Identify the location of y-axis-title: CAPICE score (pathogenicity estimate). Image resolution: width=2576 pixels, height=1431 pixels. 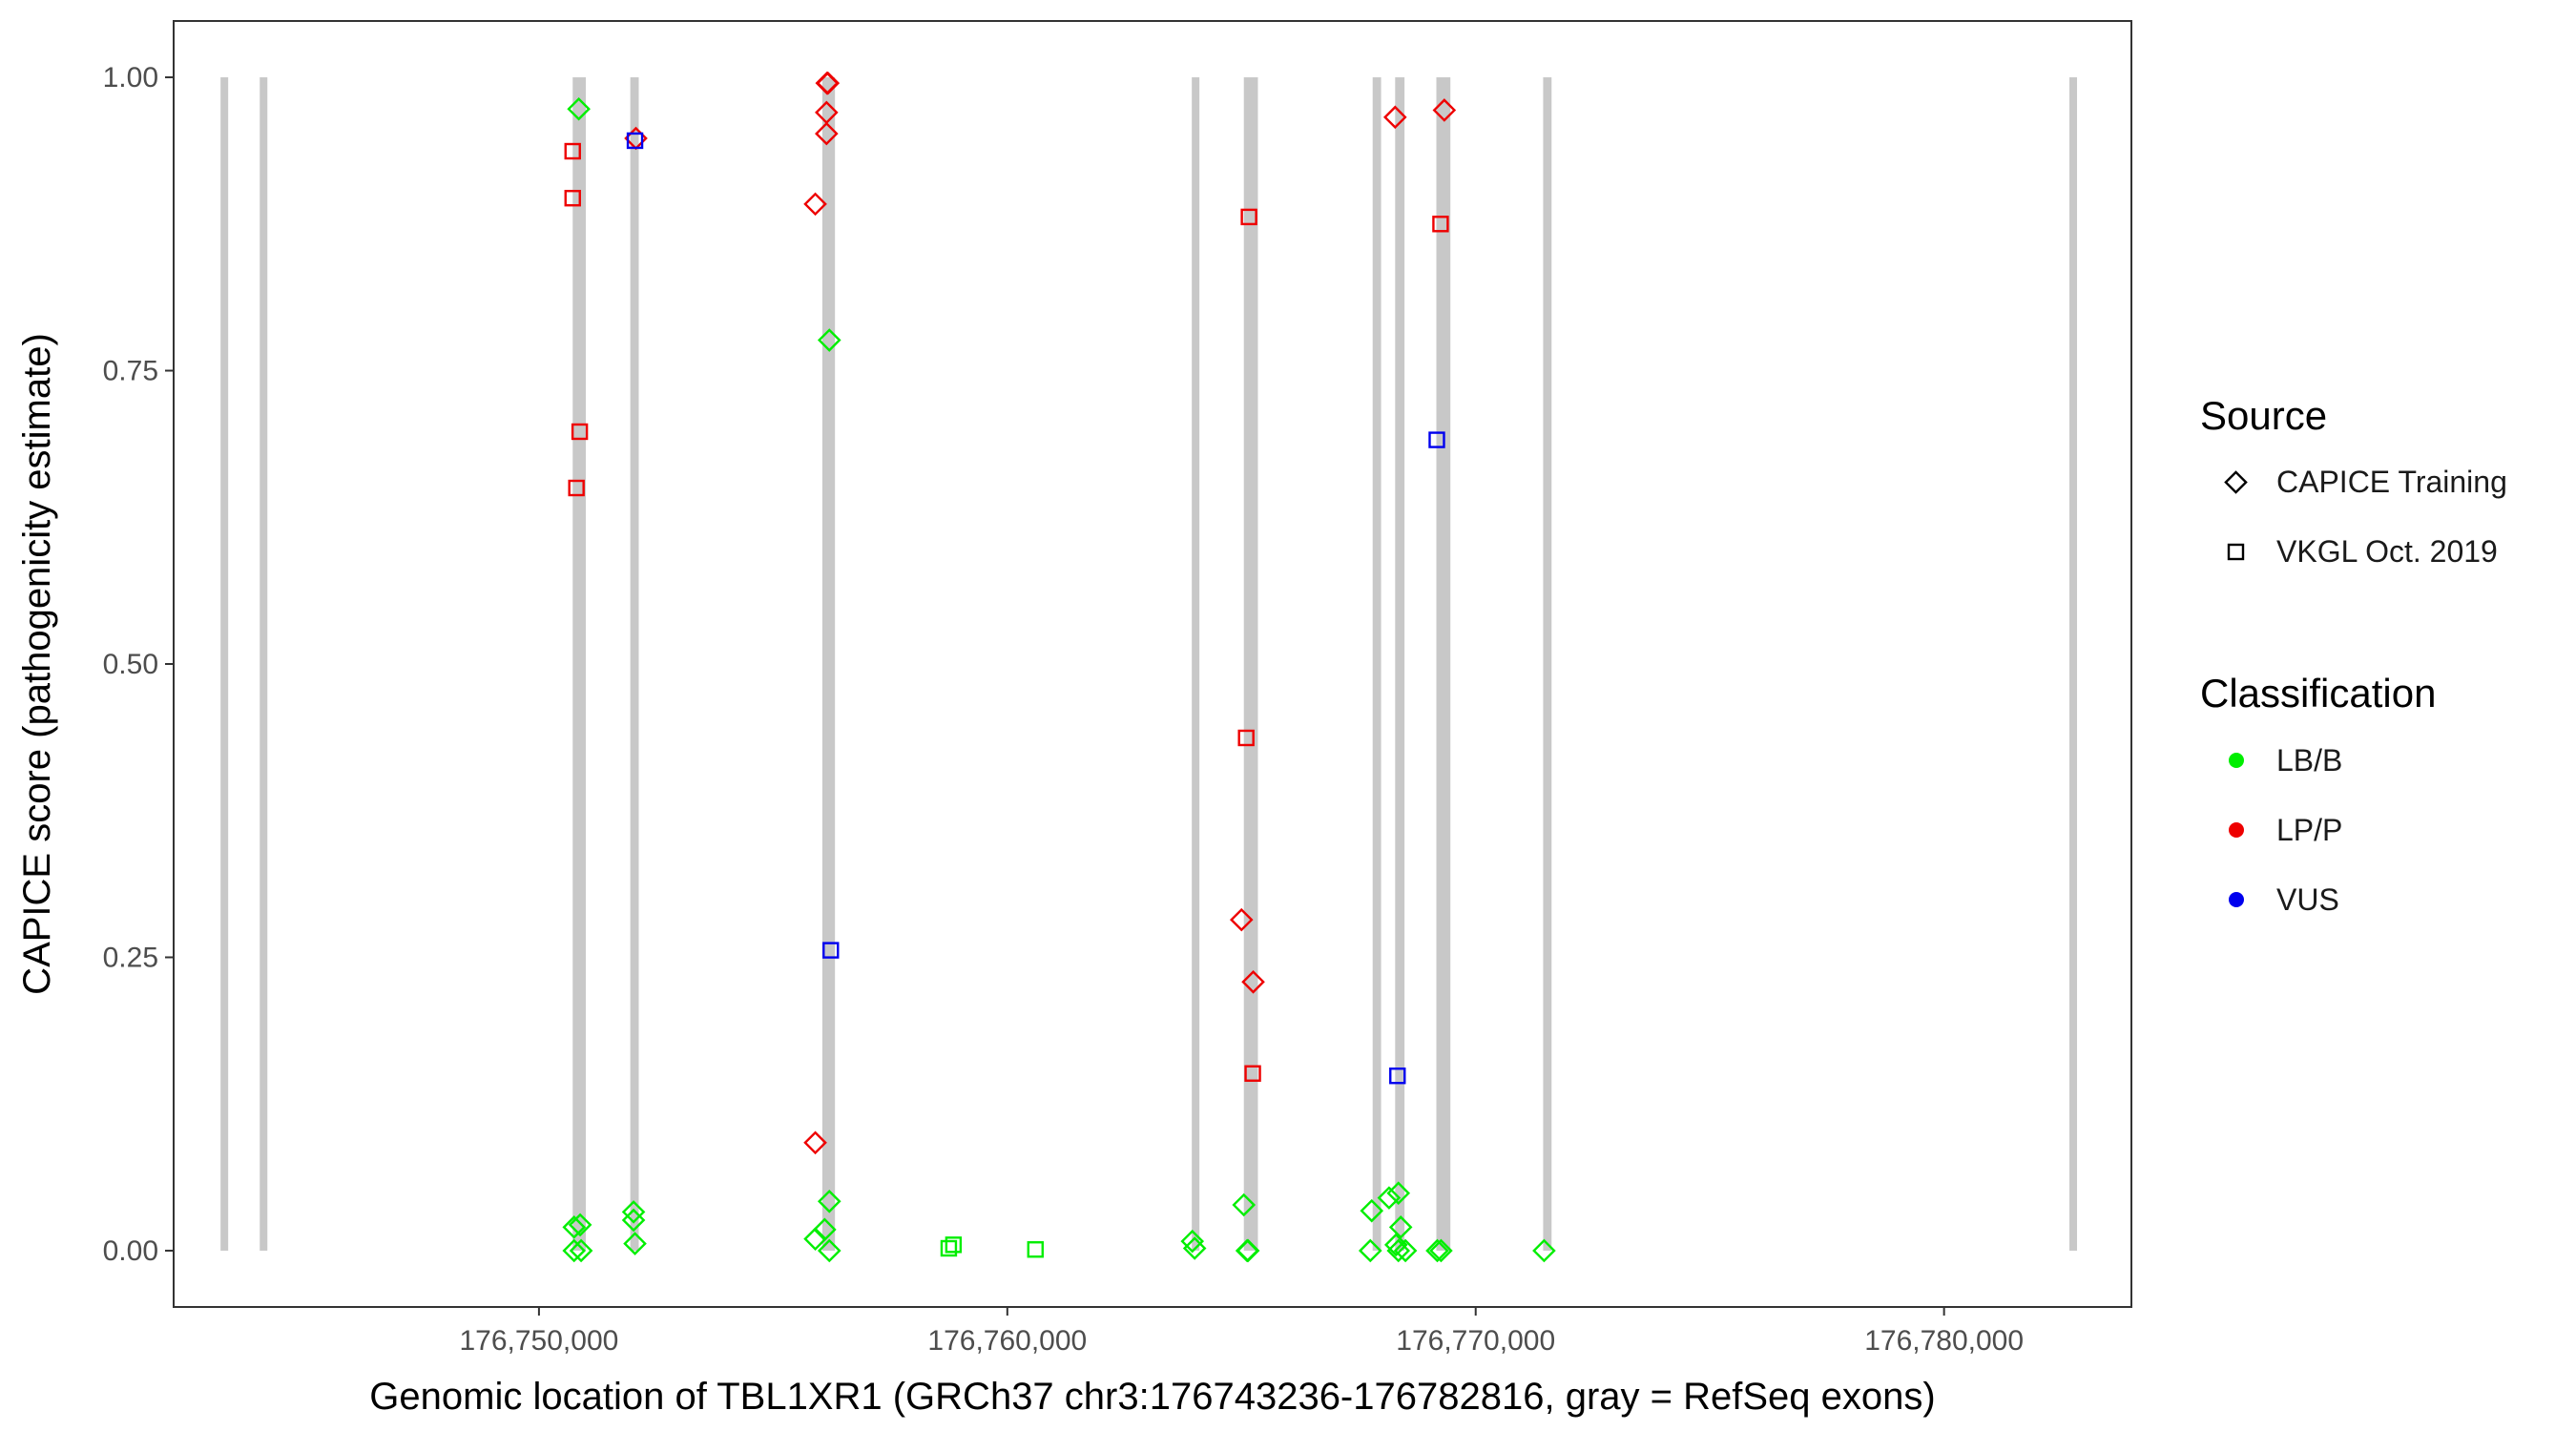
(37, 664).